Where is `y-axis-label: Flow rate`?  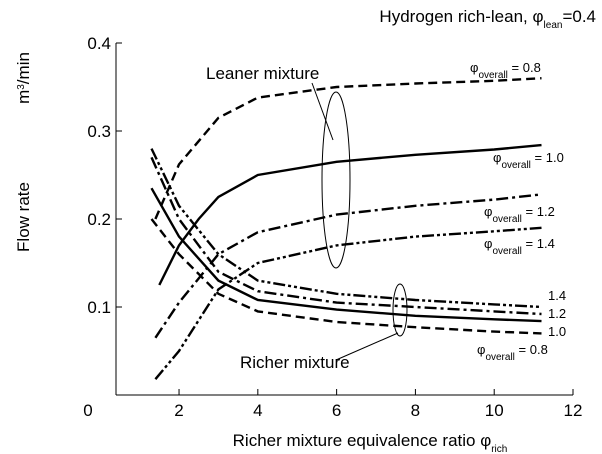
y-axis-label: Flow rate is located at coordinates (23, 217).